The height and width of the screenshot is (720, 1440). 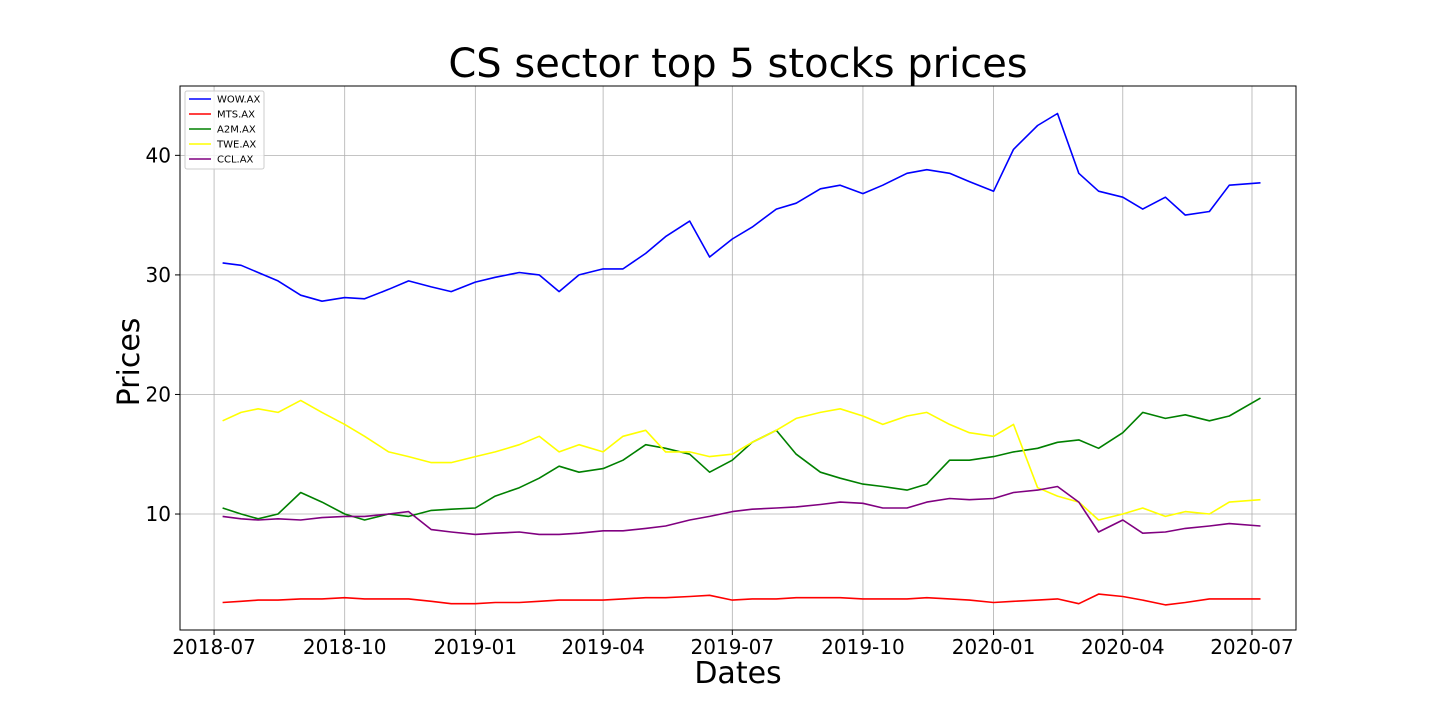 What do you see at coordinates (737, 673) in the screenshot?
I see `x-axis-label: Dates` at bounding box center [737, 673].